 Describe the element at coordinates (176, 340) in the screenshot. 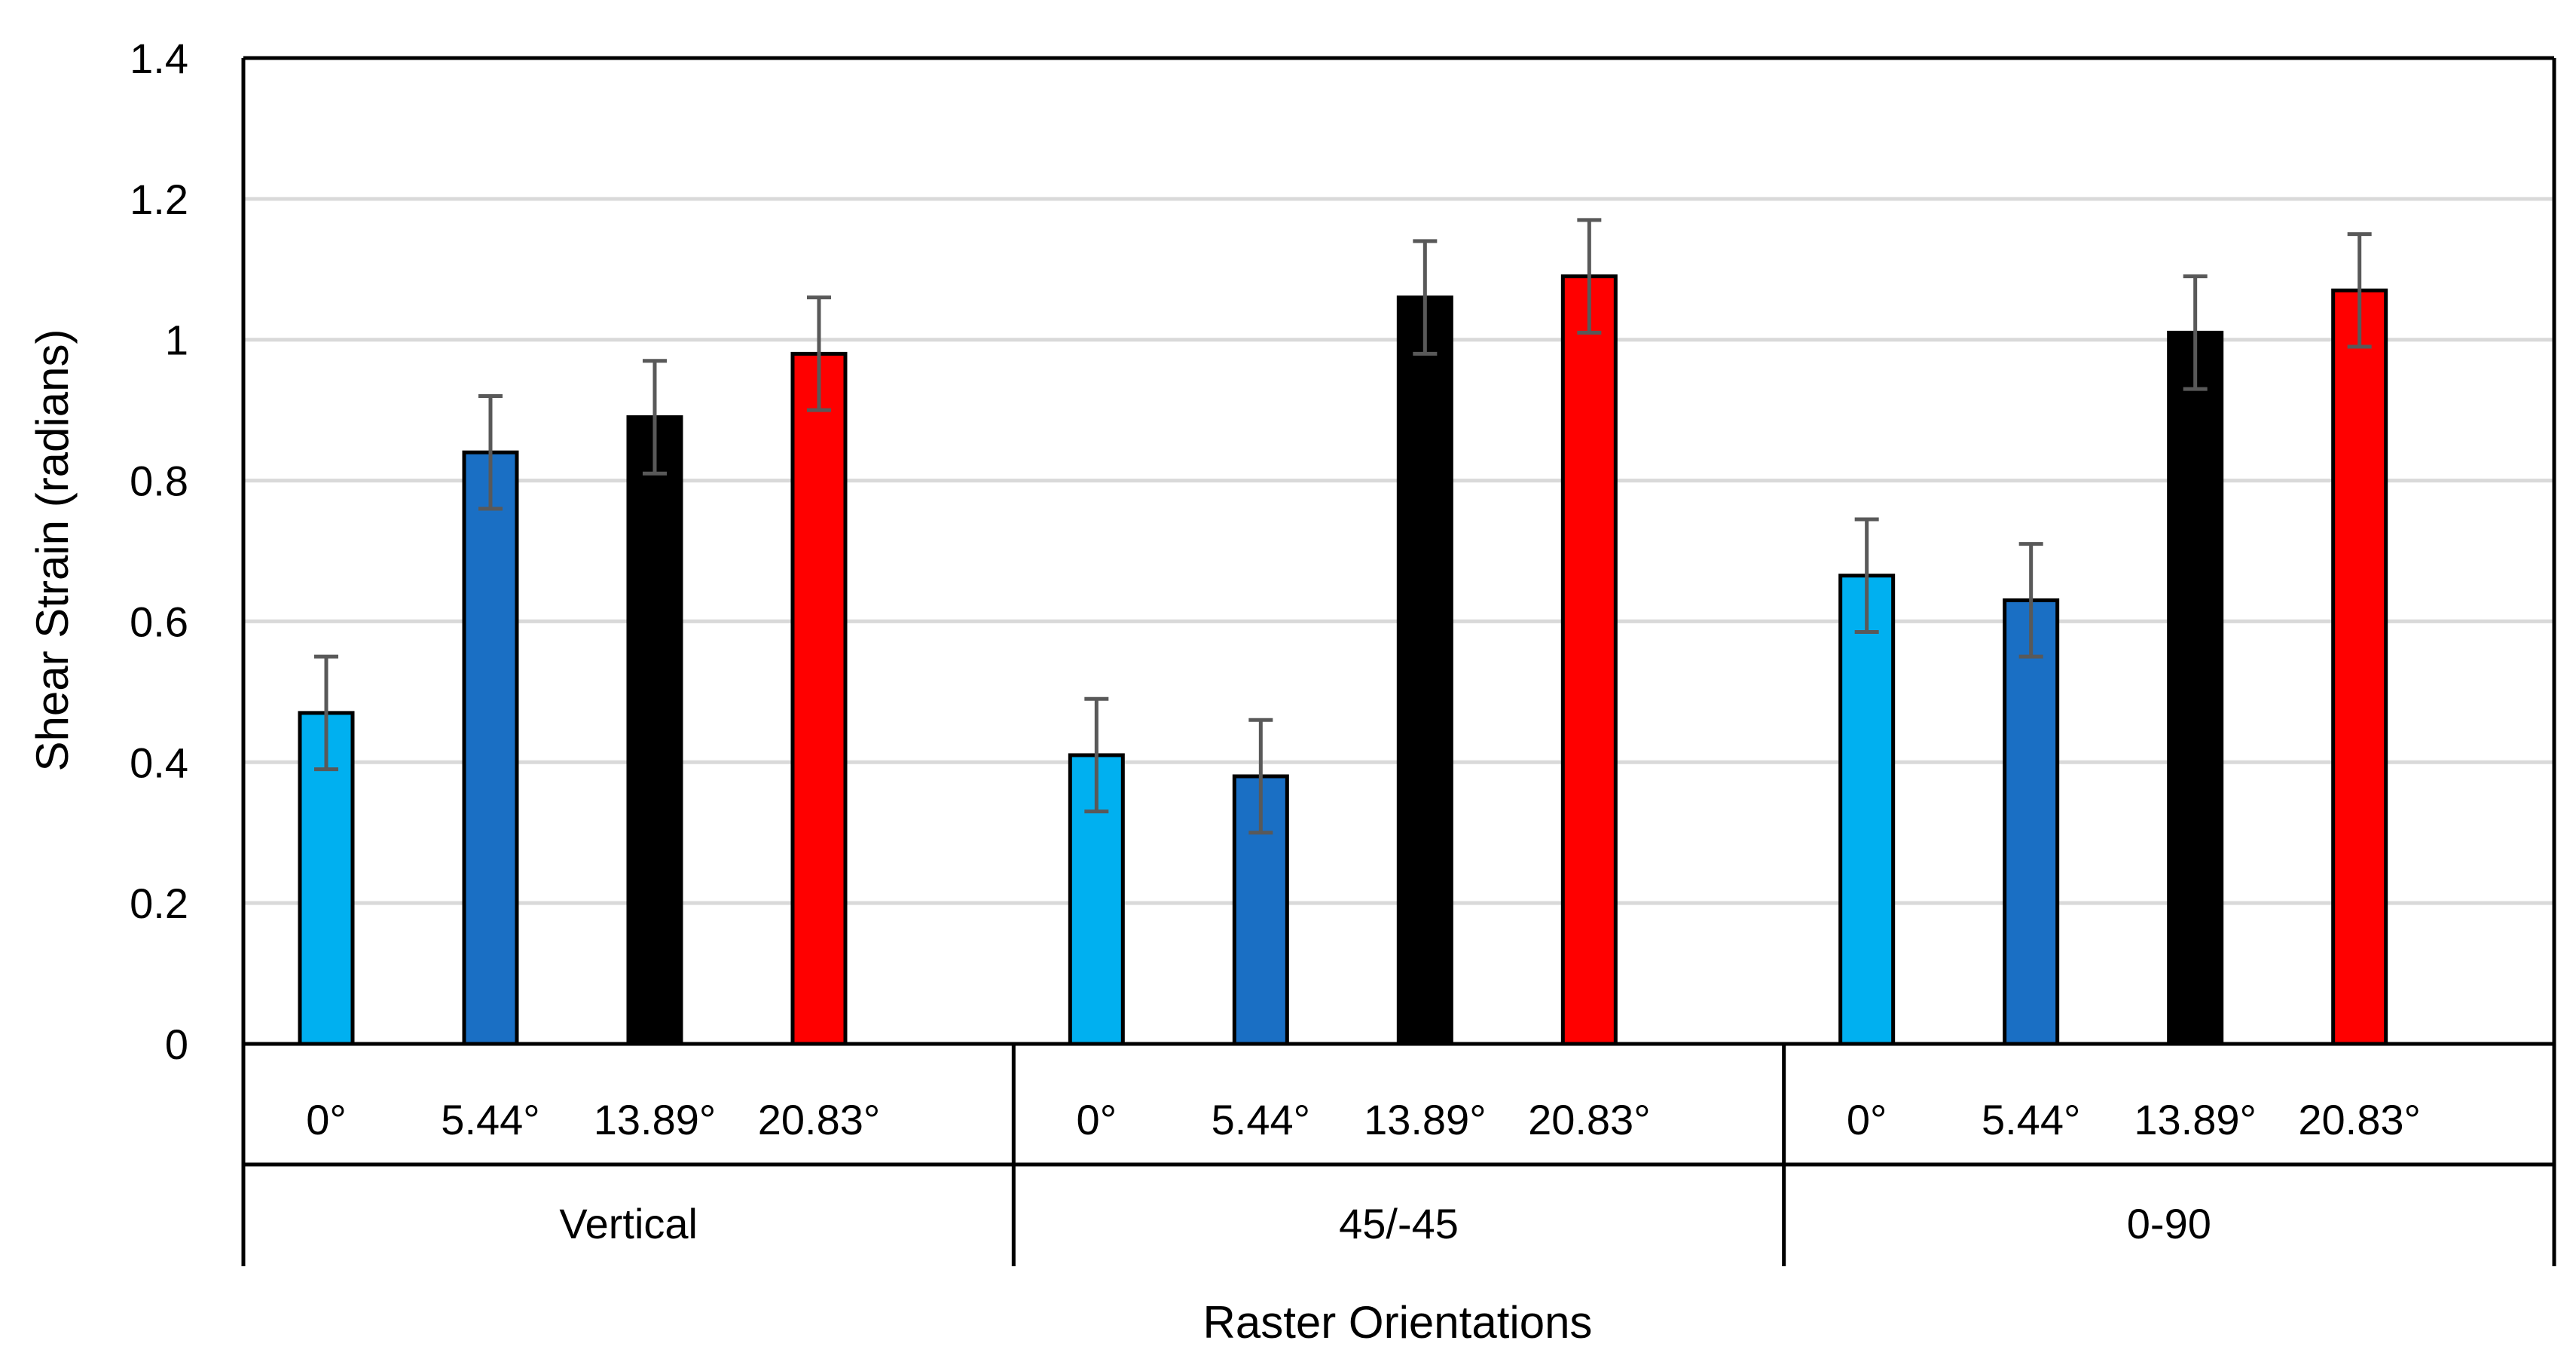

I see `y-tick-label: 1` at that location.